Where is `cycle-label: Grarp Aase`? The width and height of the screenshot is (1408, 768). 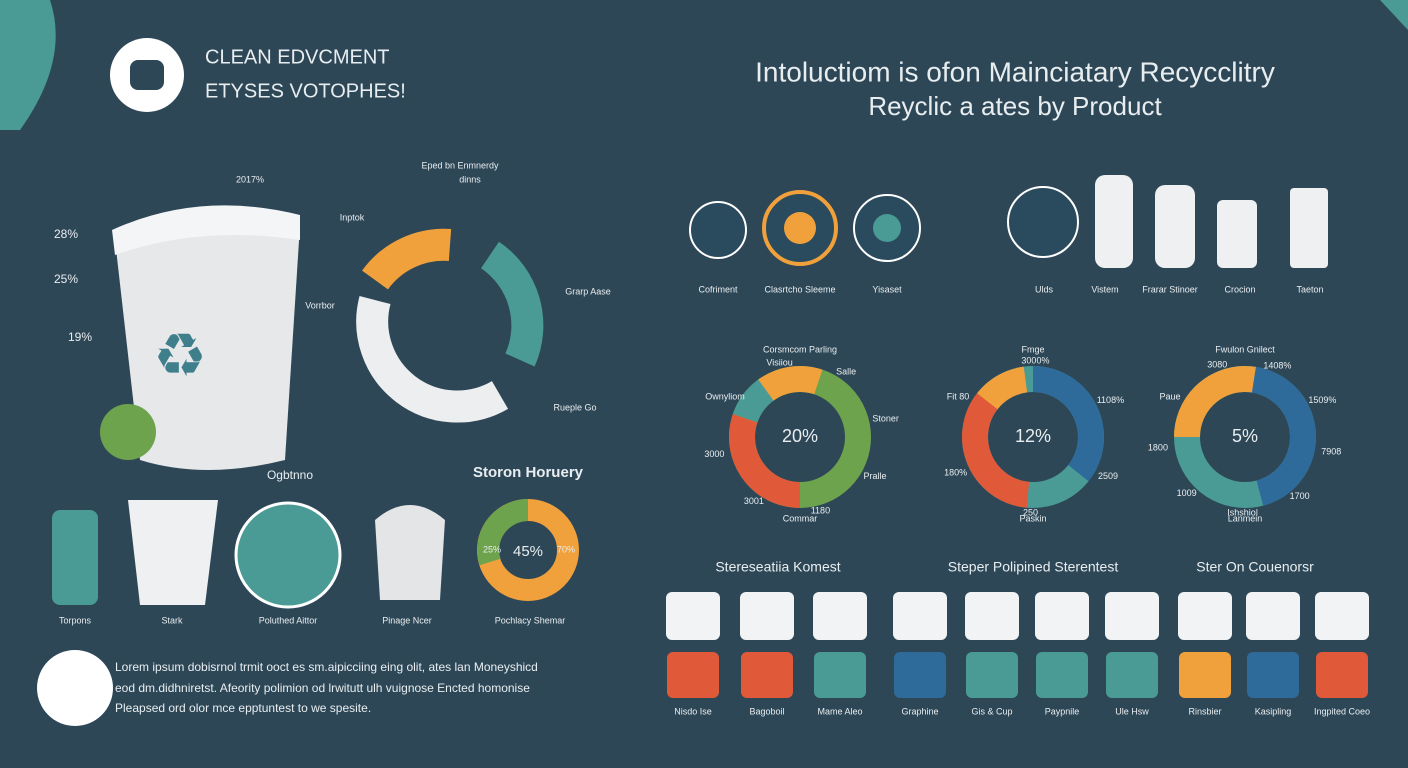 cycle-label: Grarp Aase is located at coordinates (588, 291).